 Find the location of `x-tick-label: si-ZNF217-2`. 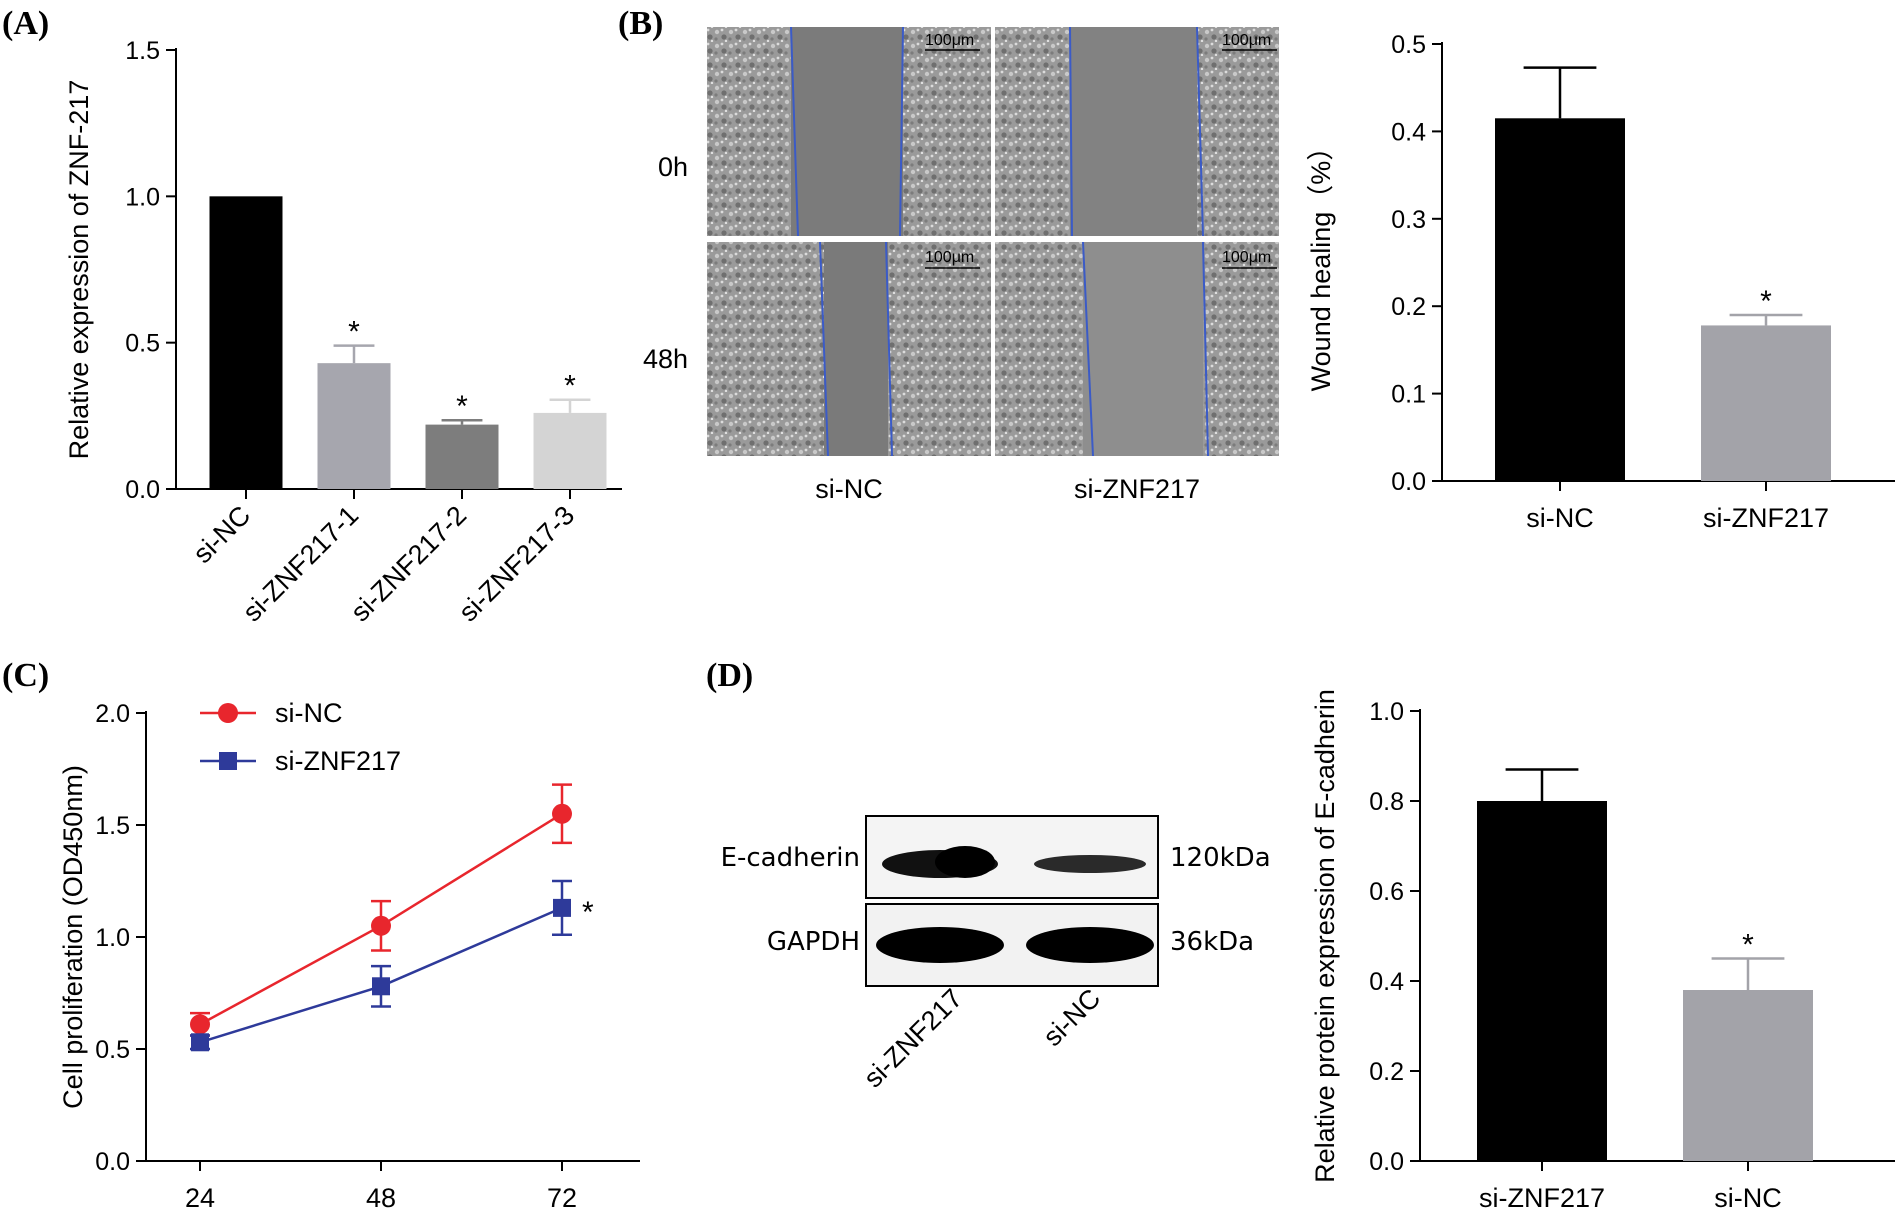

x-tick-label: si-ZNF217-2 is located at coordinates (408, 563).